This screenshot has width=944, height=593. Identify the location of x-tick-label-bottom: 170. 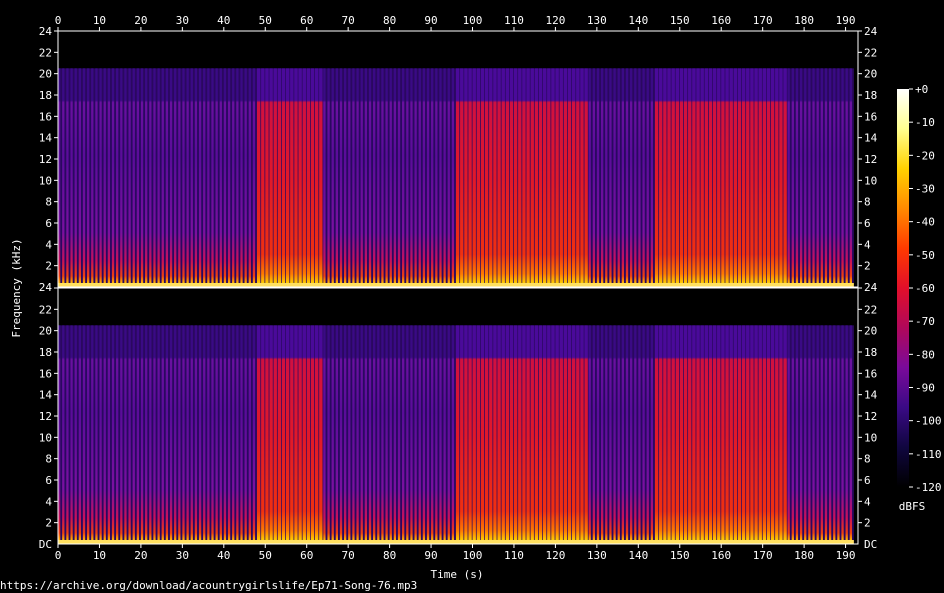
(763, 555).